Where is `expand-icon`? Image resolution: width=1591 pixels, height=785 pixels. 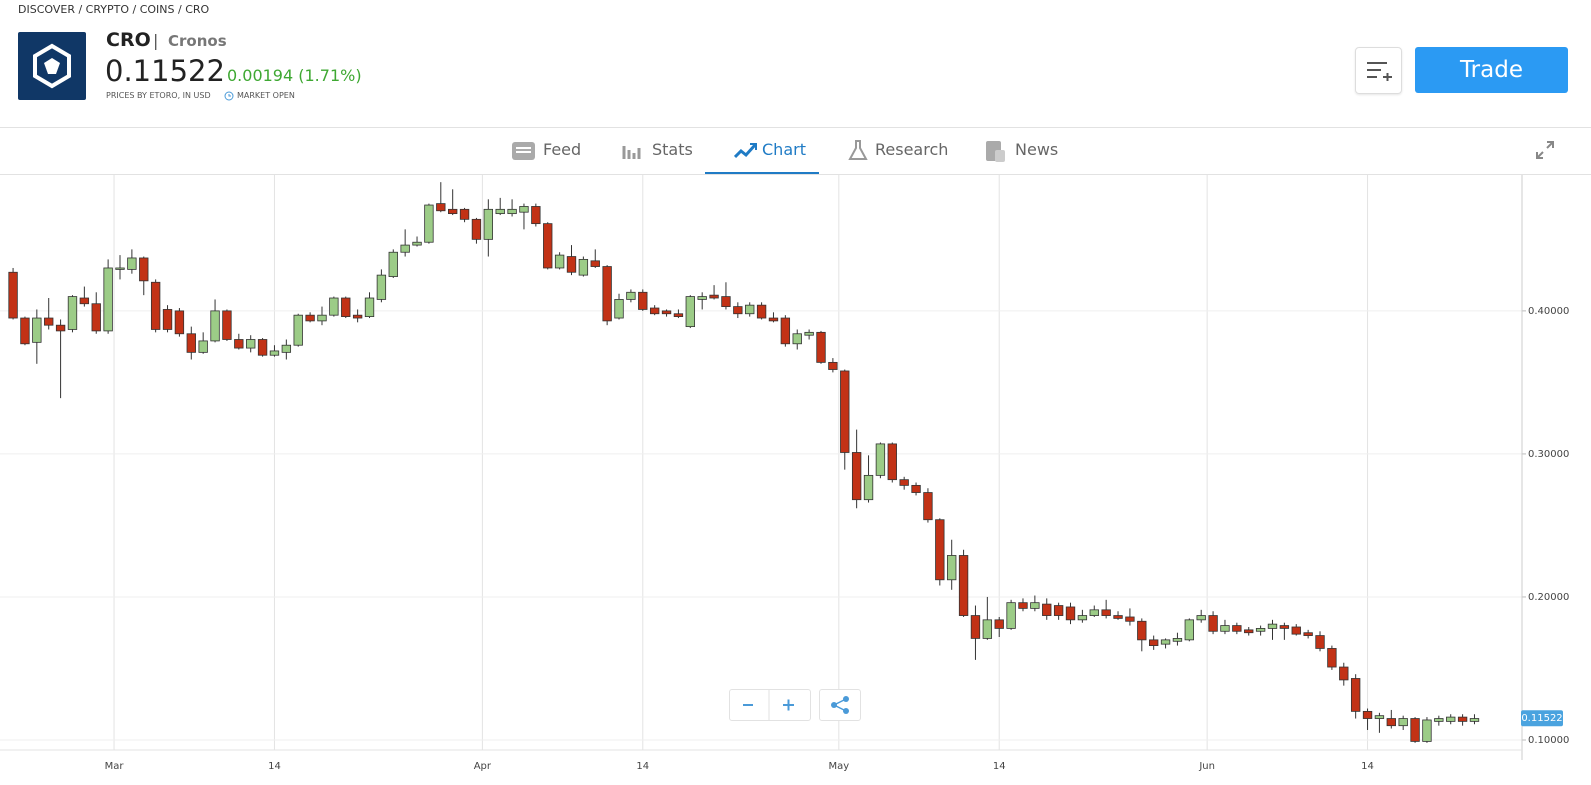
expand-icon is located at coordinates (1545, 150).